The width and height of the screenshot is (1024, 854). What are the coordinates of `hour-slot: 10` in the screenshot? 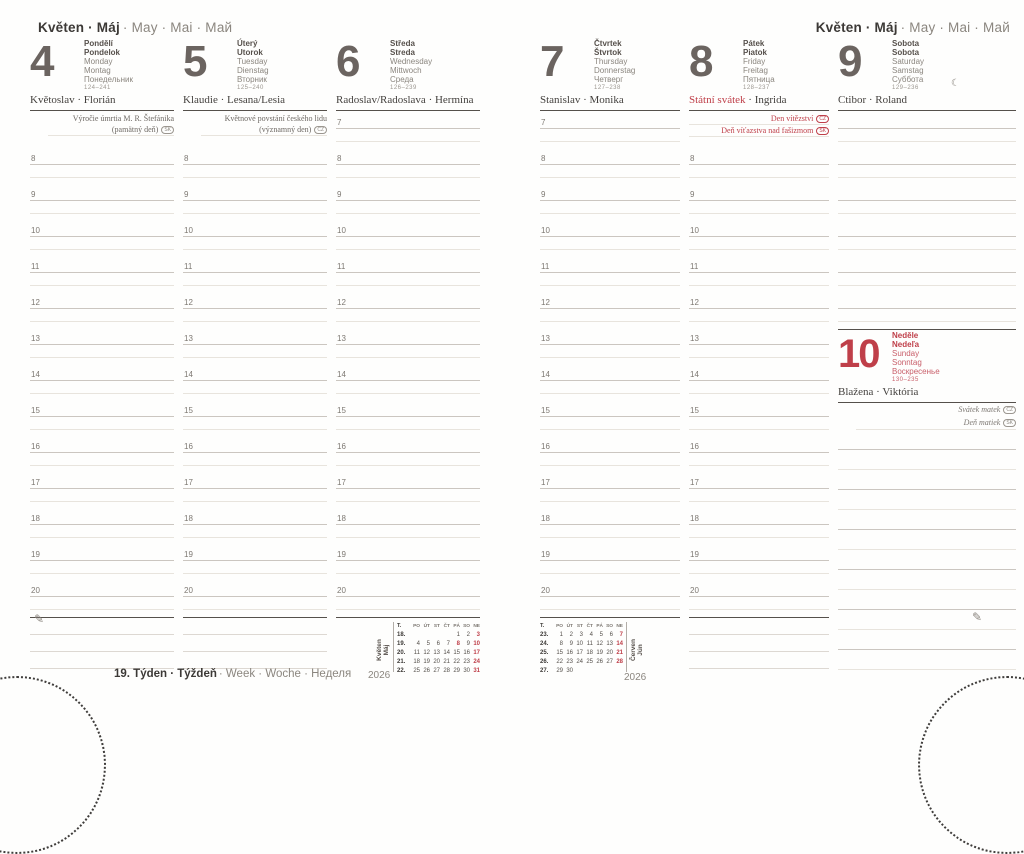 It's located at (759, 239).